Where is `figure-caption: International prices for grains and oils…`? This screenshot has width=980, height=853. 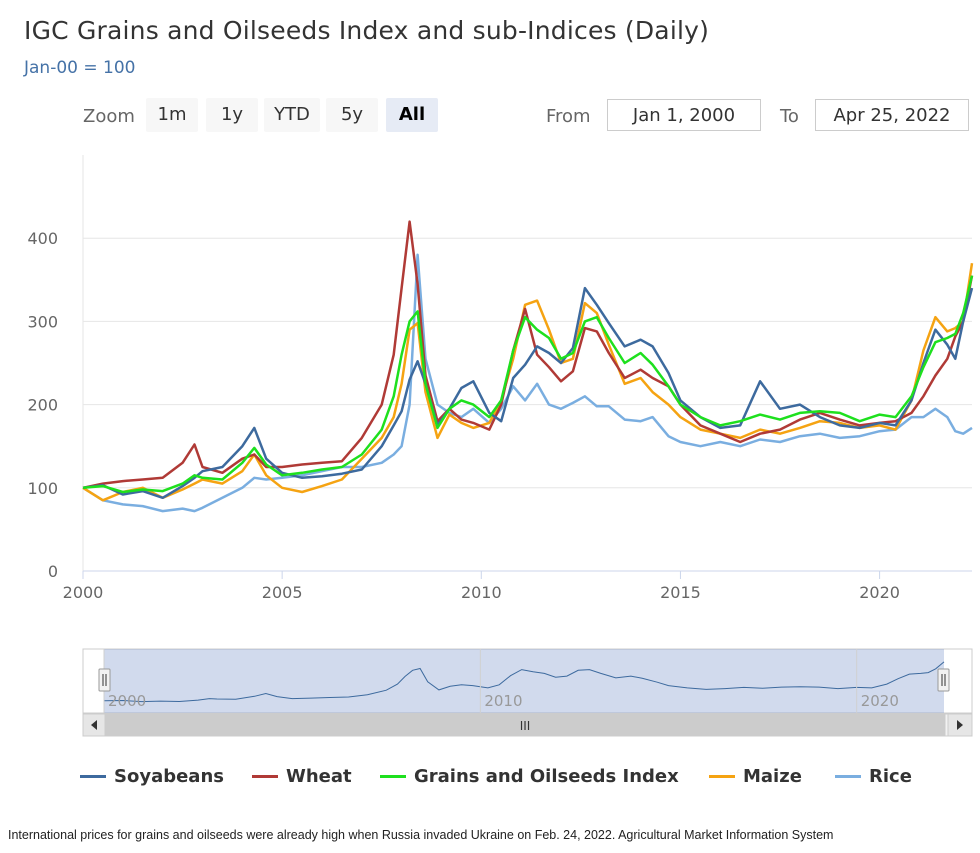
figure-caption: International prices for grains and oils… is located at coordinates (421, 835).